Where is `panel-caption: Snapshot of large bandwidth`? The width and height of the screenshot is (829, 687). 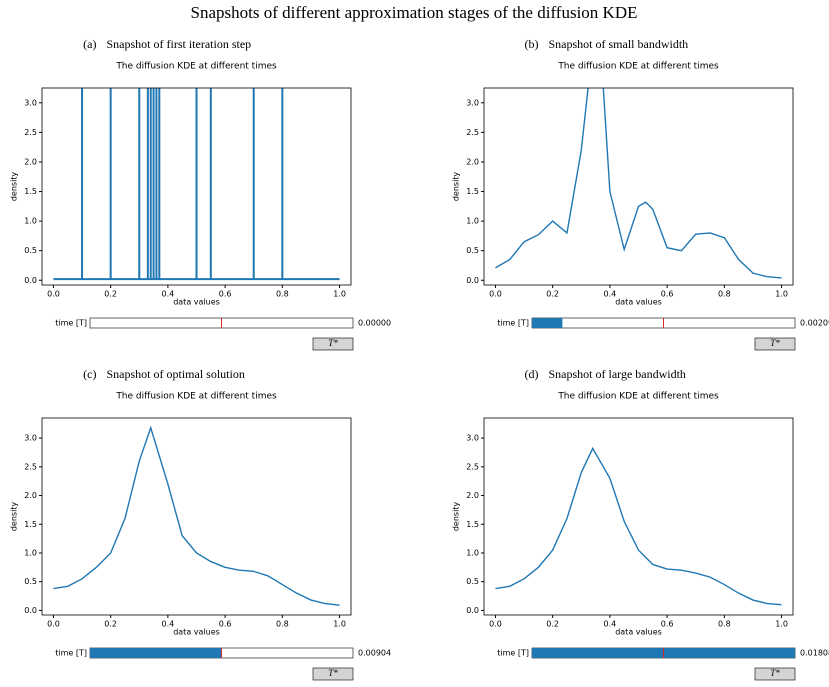 panel-caption: Snapshot of large bandwidth is located at coordinates (617, 374).